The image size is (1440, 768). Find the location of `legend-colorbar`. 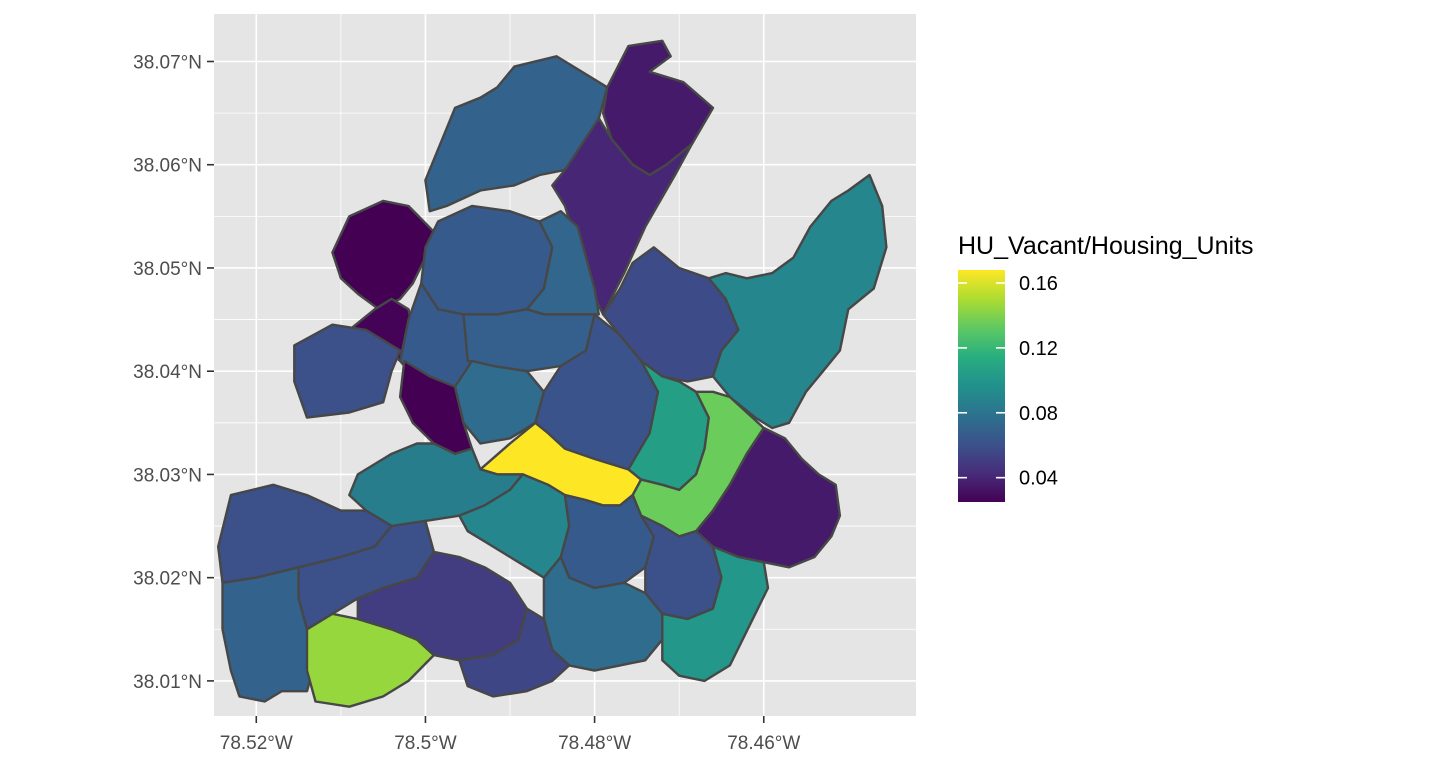

legend-colorbar is located at coordinates (981, 386).